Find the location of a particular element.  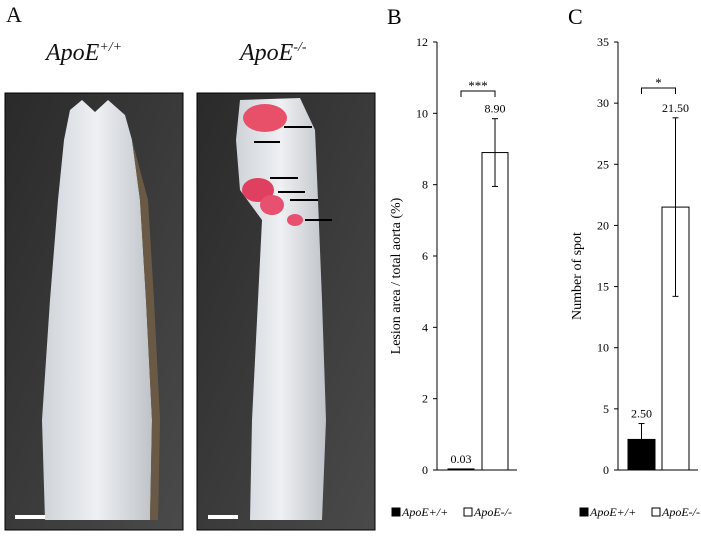

y-tick-label: 4 is located at coordinates (425, 327).